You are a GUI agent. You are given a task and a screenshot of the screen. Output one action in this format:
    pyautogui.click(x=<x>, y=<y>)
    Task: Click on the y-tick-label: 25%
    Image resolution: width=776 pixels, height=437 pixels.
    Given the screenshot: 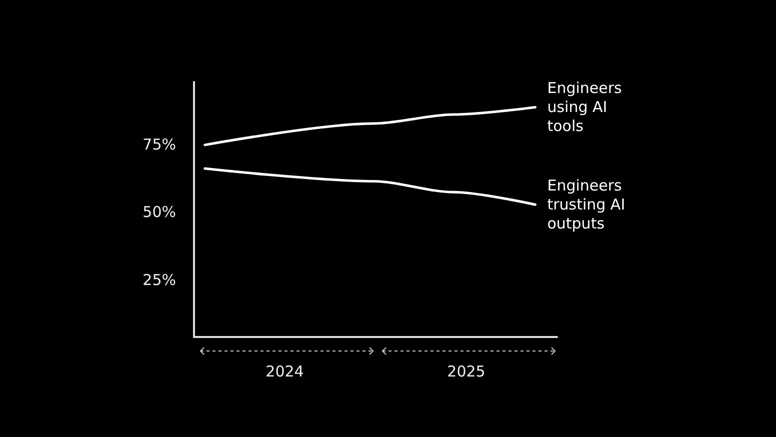 What is the action you would take?
    pyautogui.click(x=159, y=280)
    